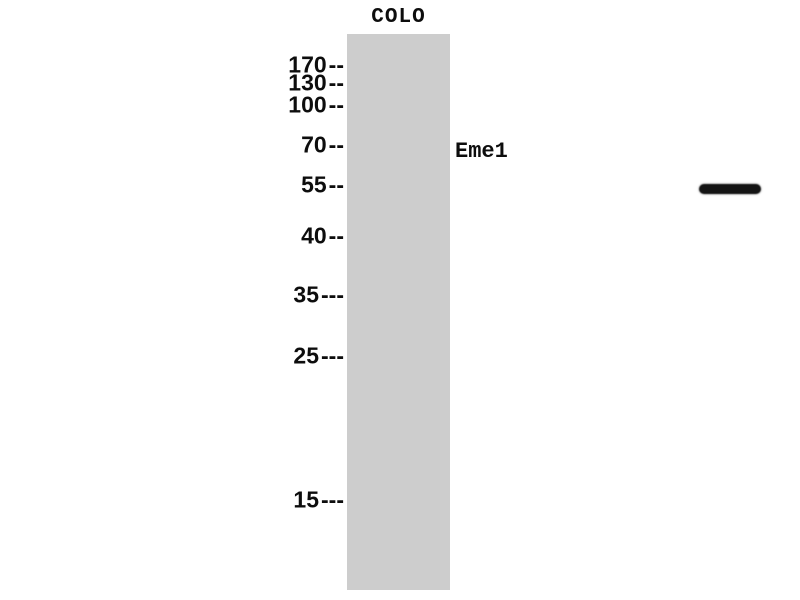  I want to click on lane-label: COLO, so click(398, 17).